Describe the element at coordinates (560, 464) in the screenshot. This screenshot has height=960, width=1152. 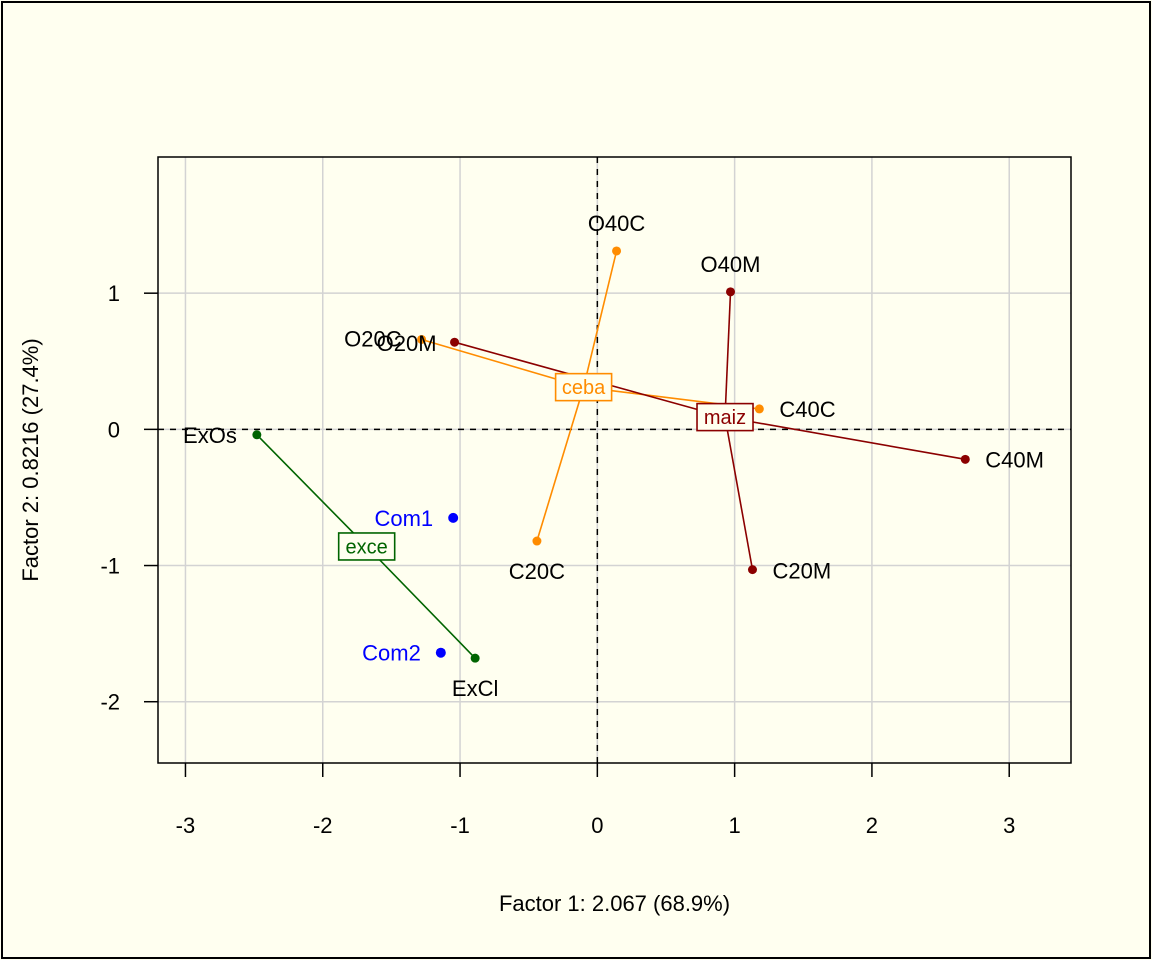
I see `connector-line-c20c` at that location.